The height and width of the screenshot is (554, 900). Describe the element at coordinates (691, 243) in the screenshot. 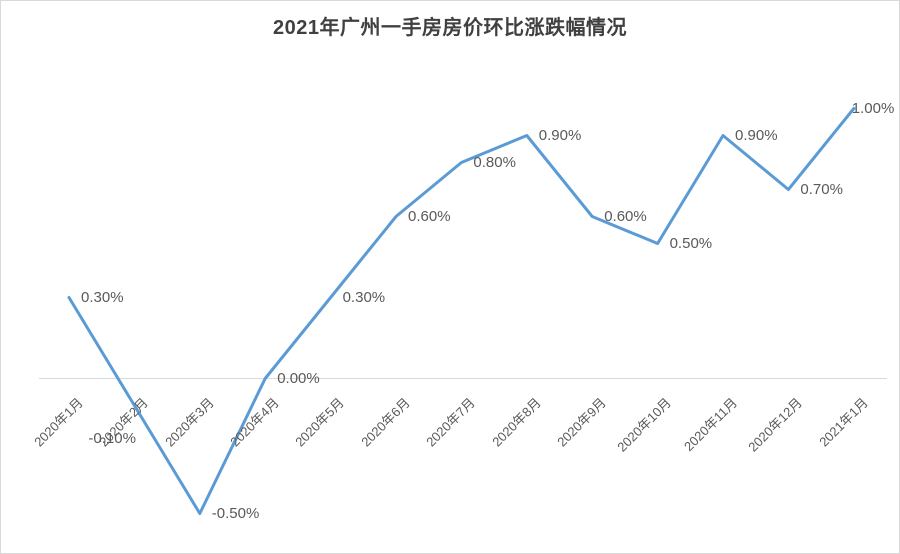

I see `data-label: 0.50%` at that location.